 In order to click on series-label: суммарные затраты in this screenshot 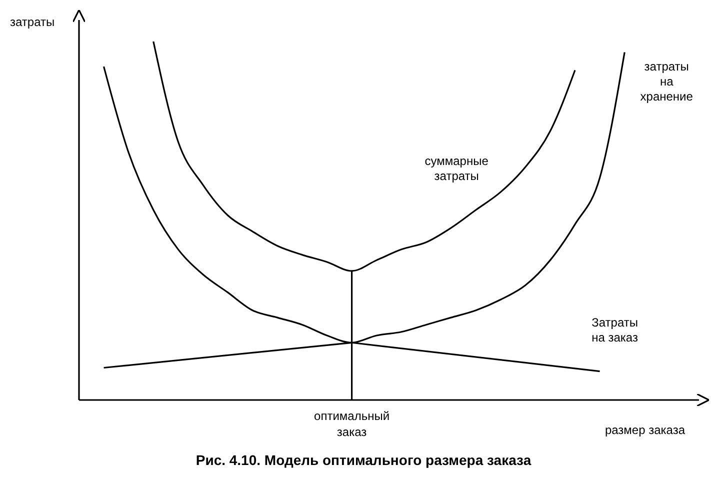, I will do `click(456, 169)`.